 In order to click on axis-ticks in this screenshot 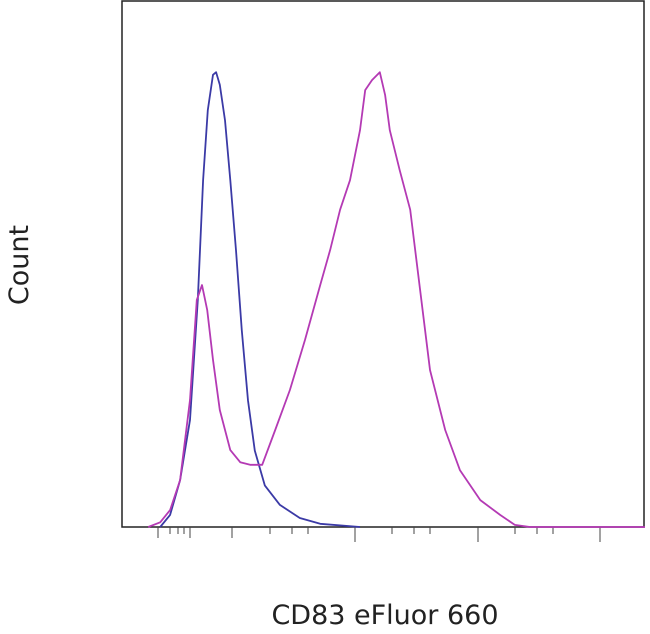, I will do `click(379, 534)`.